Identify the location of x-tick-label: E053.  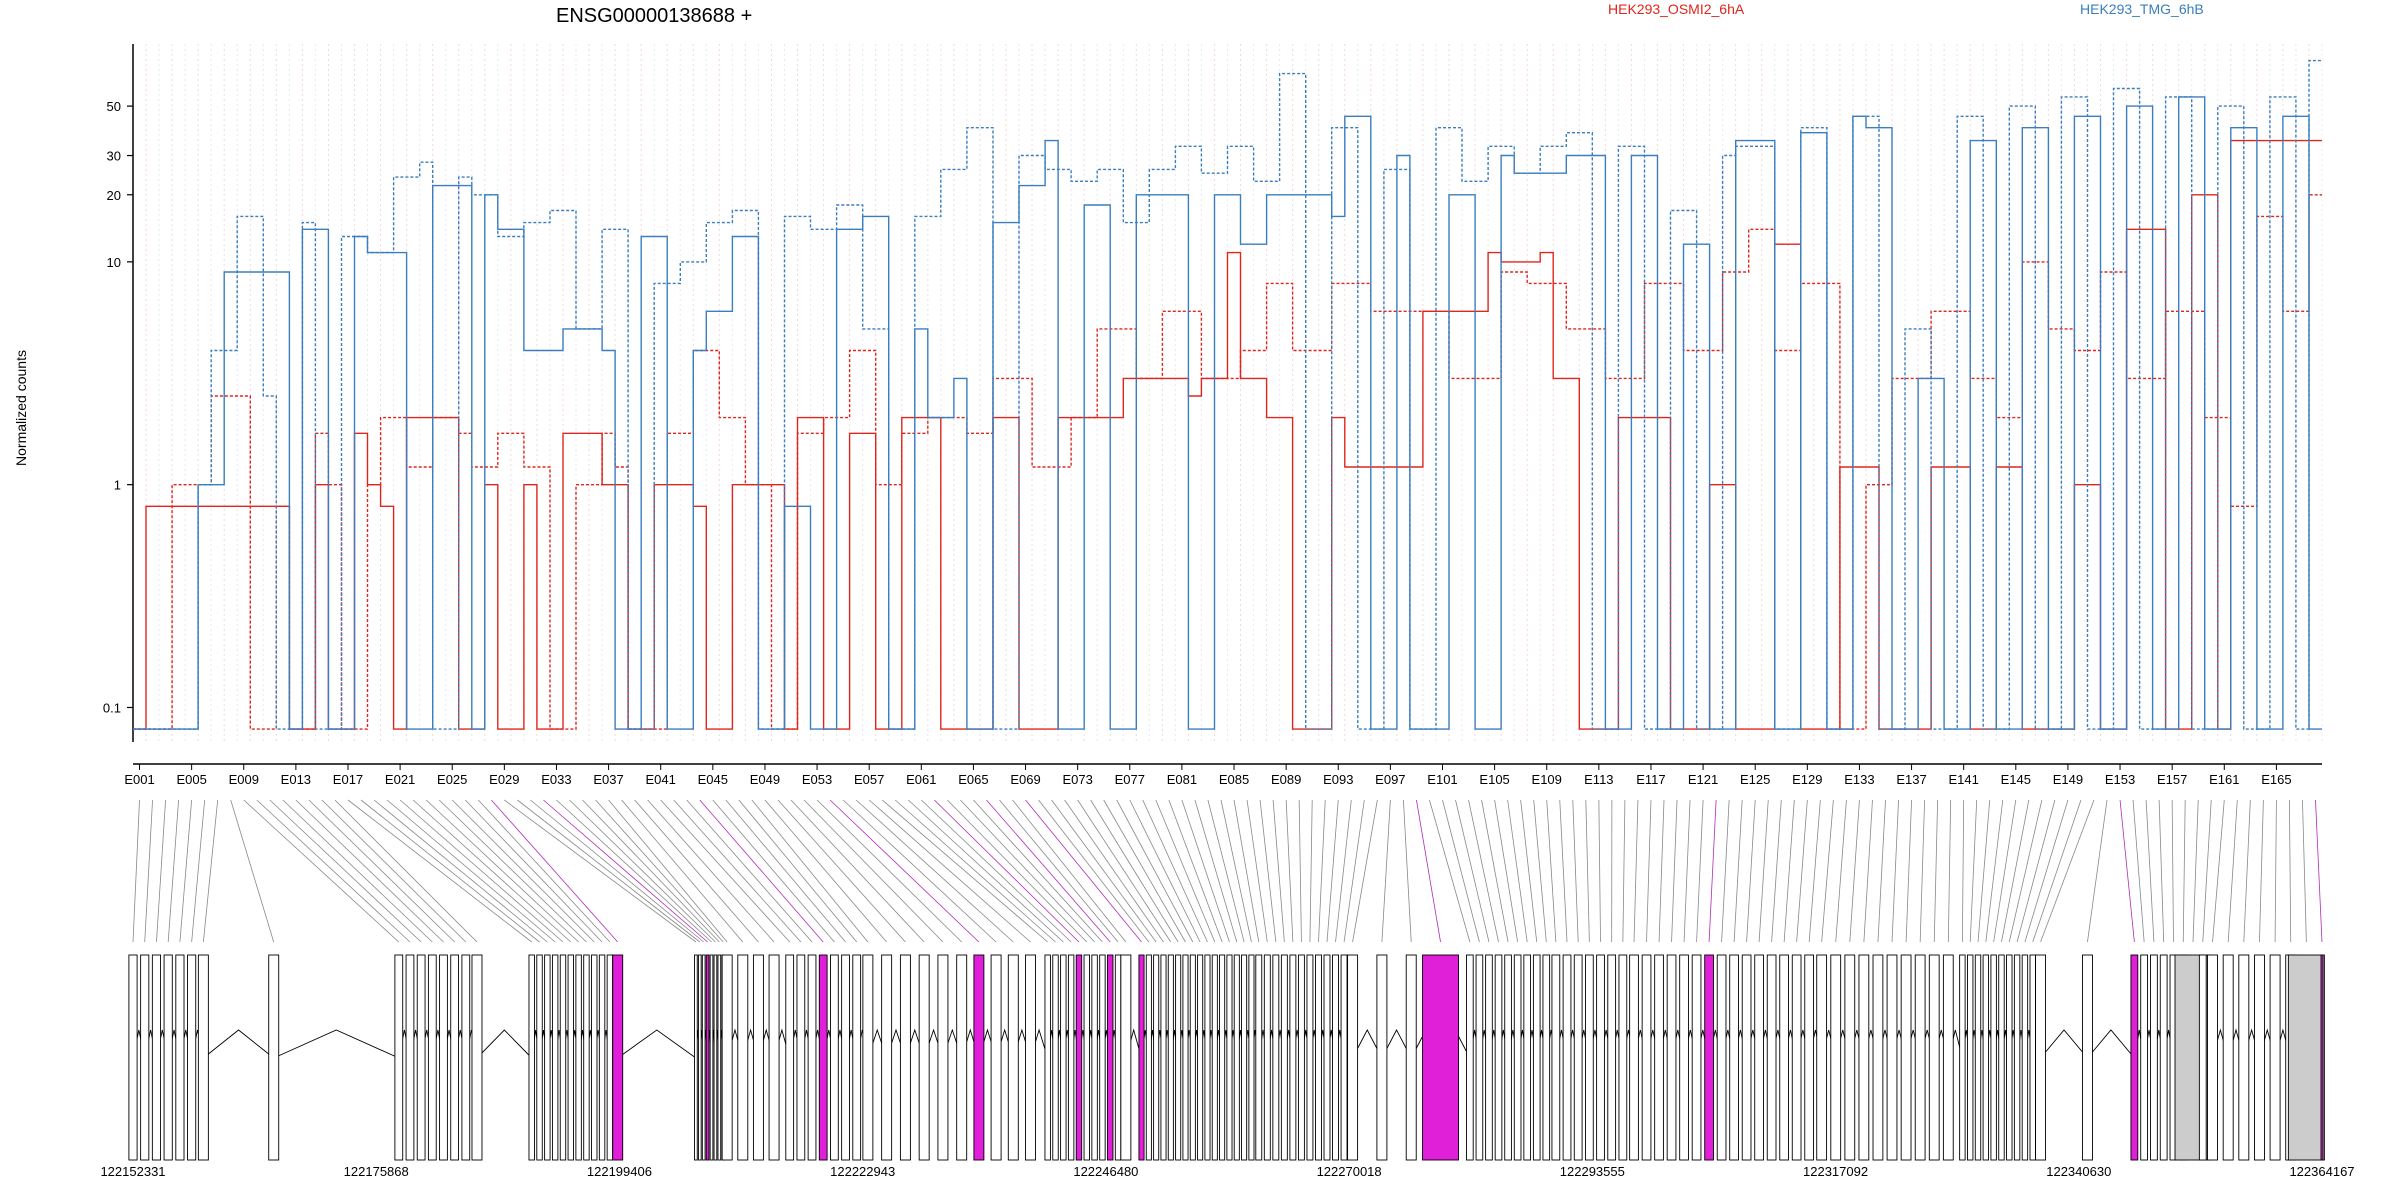
(817, 779).